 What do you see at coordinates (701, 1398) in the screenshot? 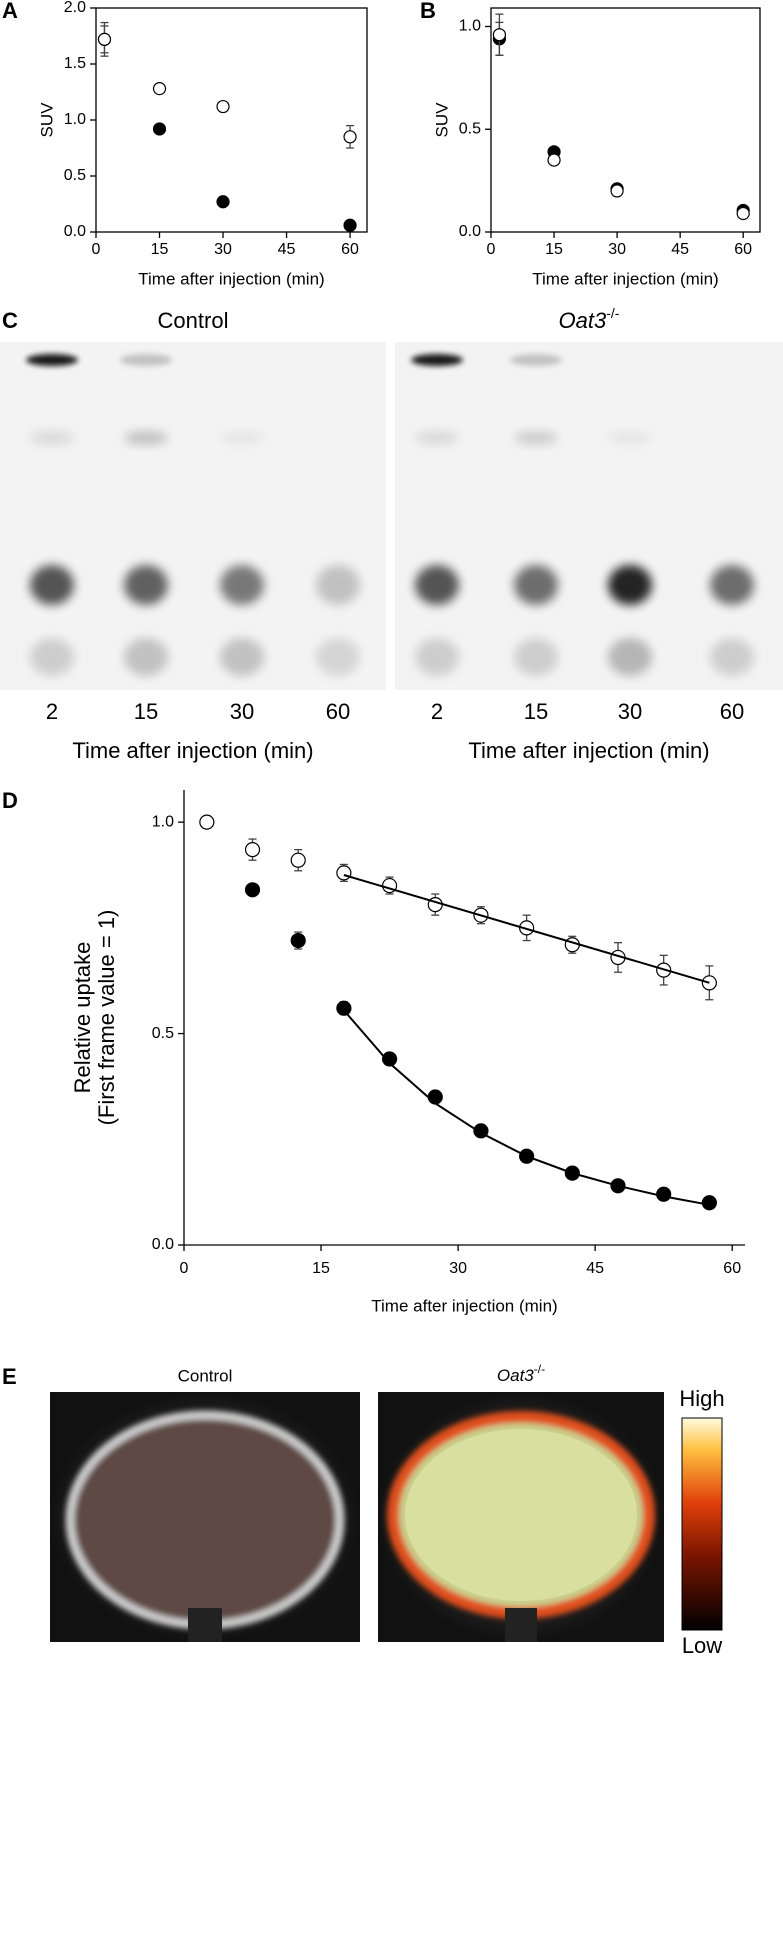
I see `colorbar-label: High` at bounding box center [701, 1398].